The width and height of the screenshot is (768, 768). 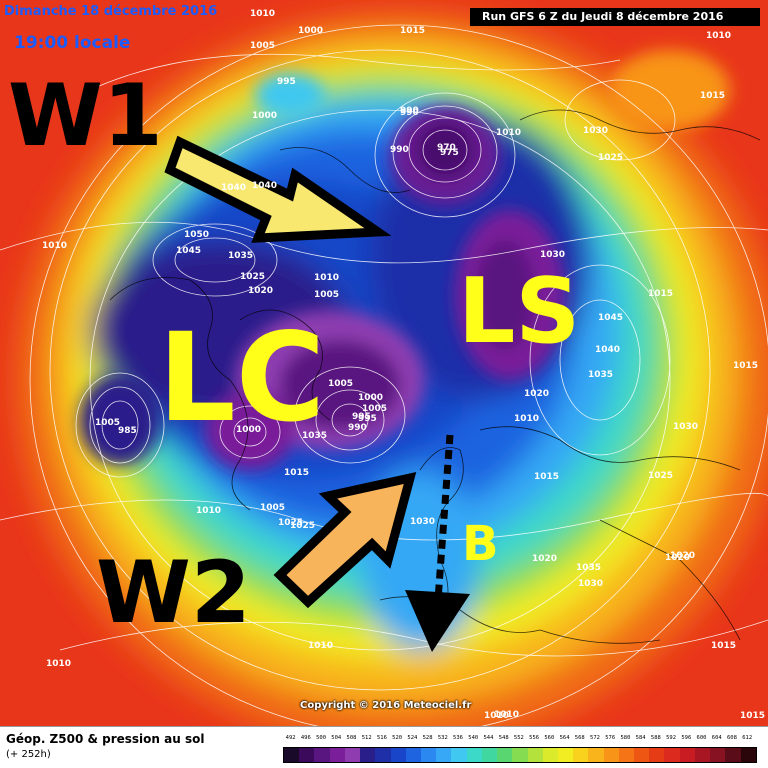 What do you see at coordinates (196, 235) in the screenshot?
I see `pressure-label: 1050` at bounding box center [196, 235].